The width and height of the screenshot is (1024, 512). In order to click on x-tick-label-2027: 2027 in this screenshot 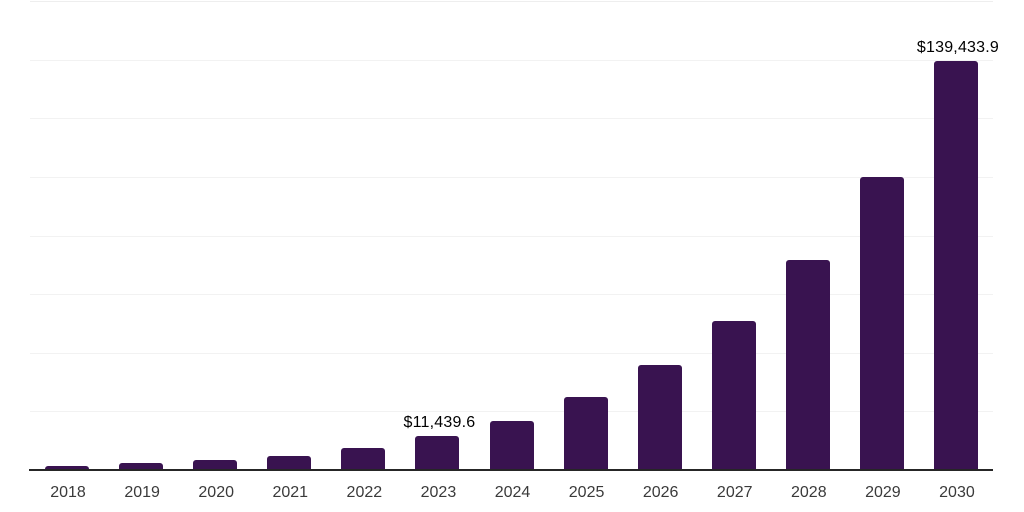, I will do `click(734, 492)`.